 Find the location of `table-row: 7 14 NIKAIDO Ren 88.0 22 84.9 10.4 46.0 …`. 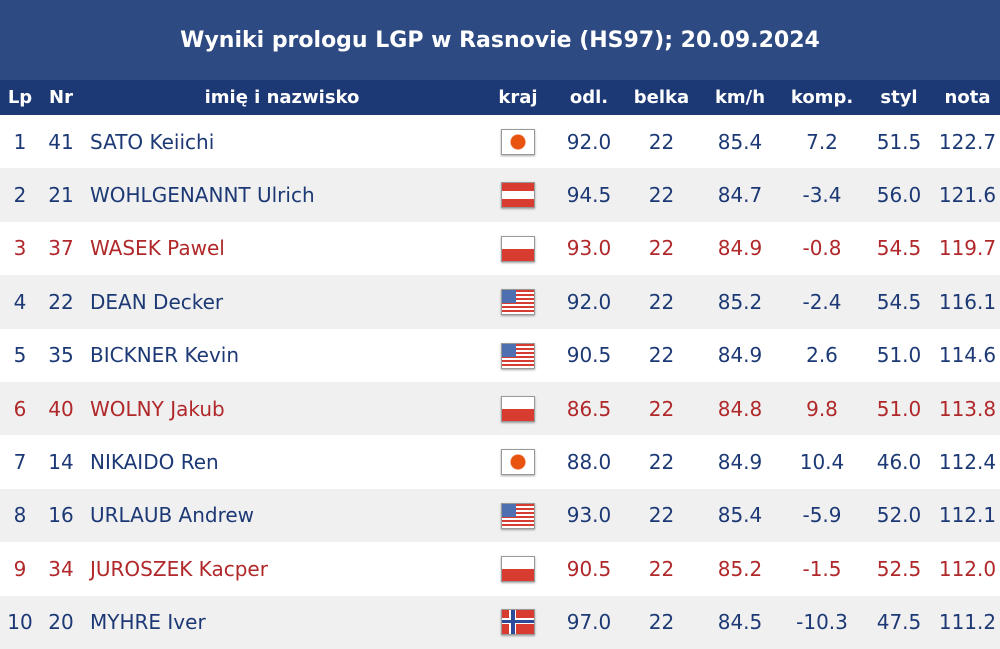

table-row: 7 14 NIKAIDO Ren 88.0 22 84.9 10.4 46.0 … is located at coordinates (500, 462).